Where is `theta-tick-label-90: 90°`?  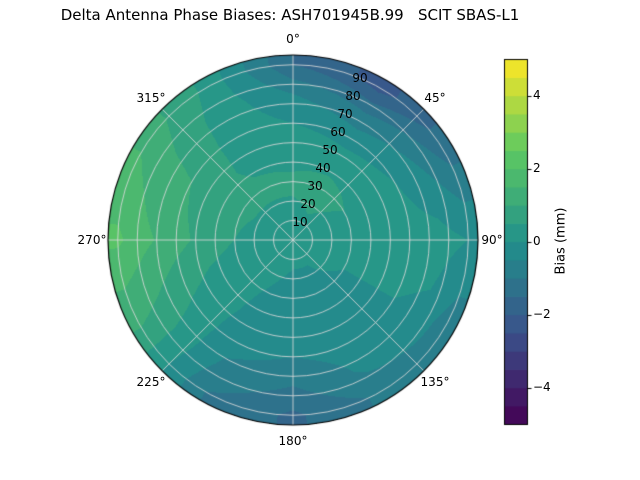 theta-tick-label-90: 90° is located at coordinates (492, 240).